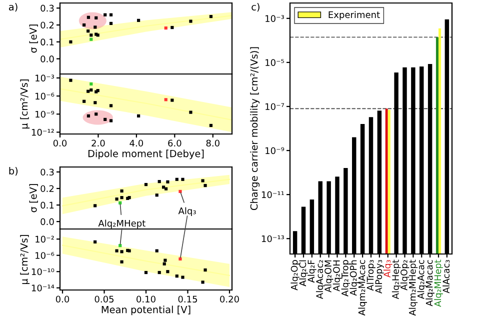  Describe the element at coordinates (273, 238) in the screenshot. I see `y-tick-label: 10⁻¹³` at that location.